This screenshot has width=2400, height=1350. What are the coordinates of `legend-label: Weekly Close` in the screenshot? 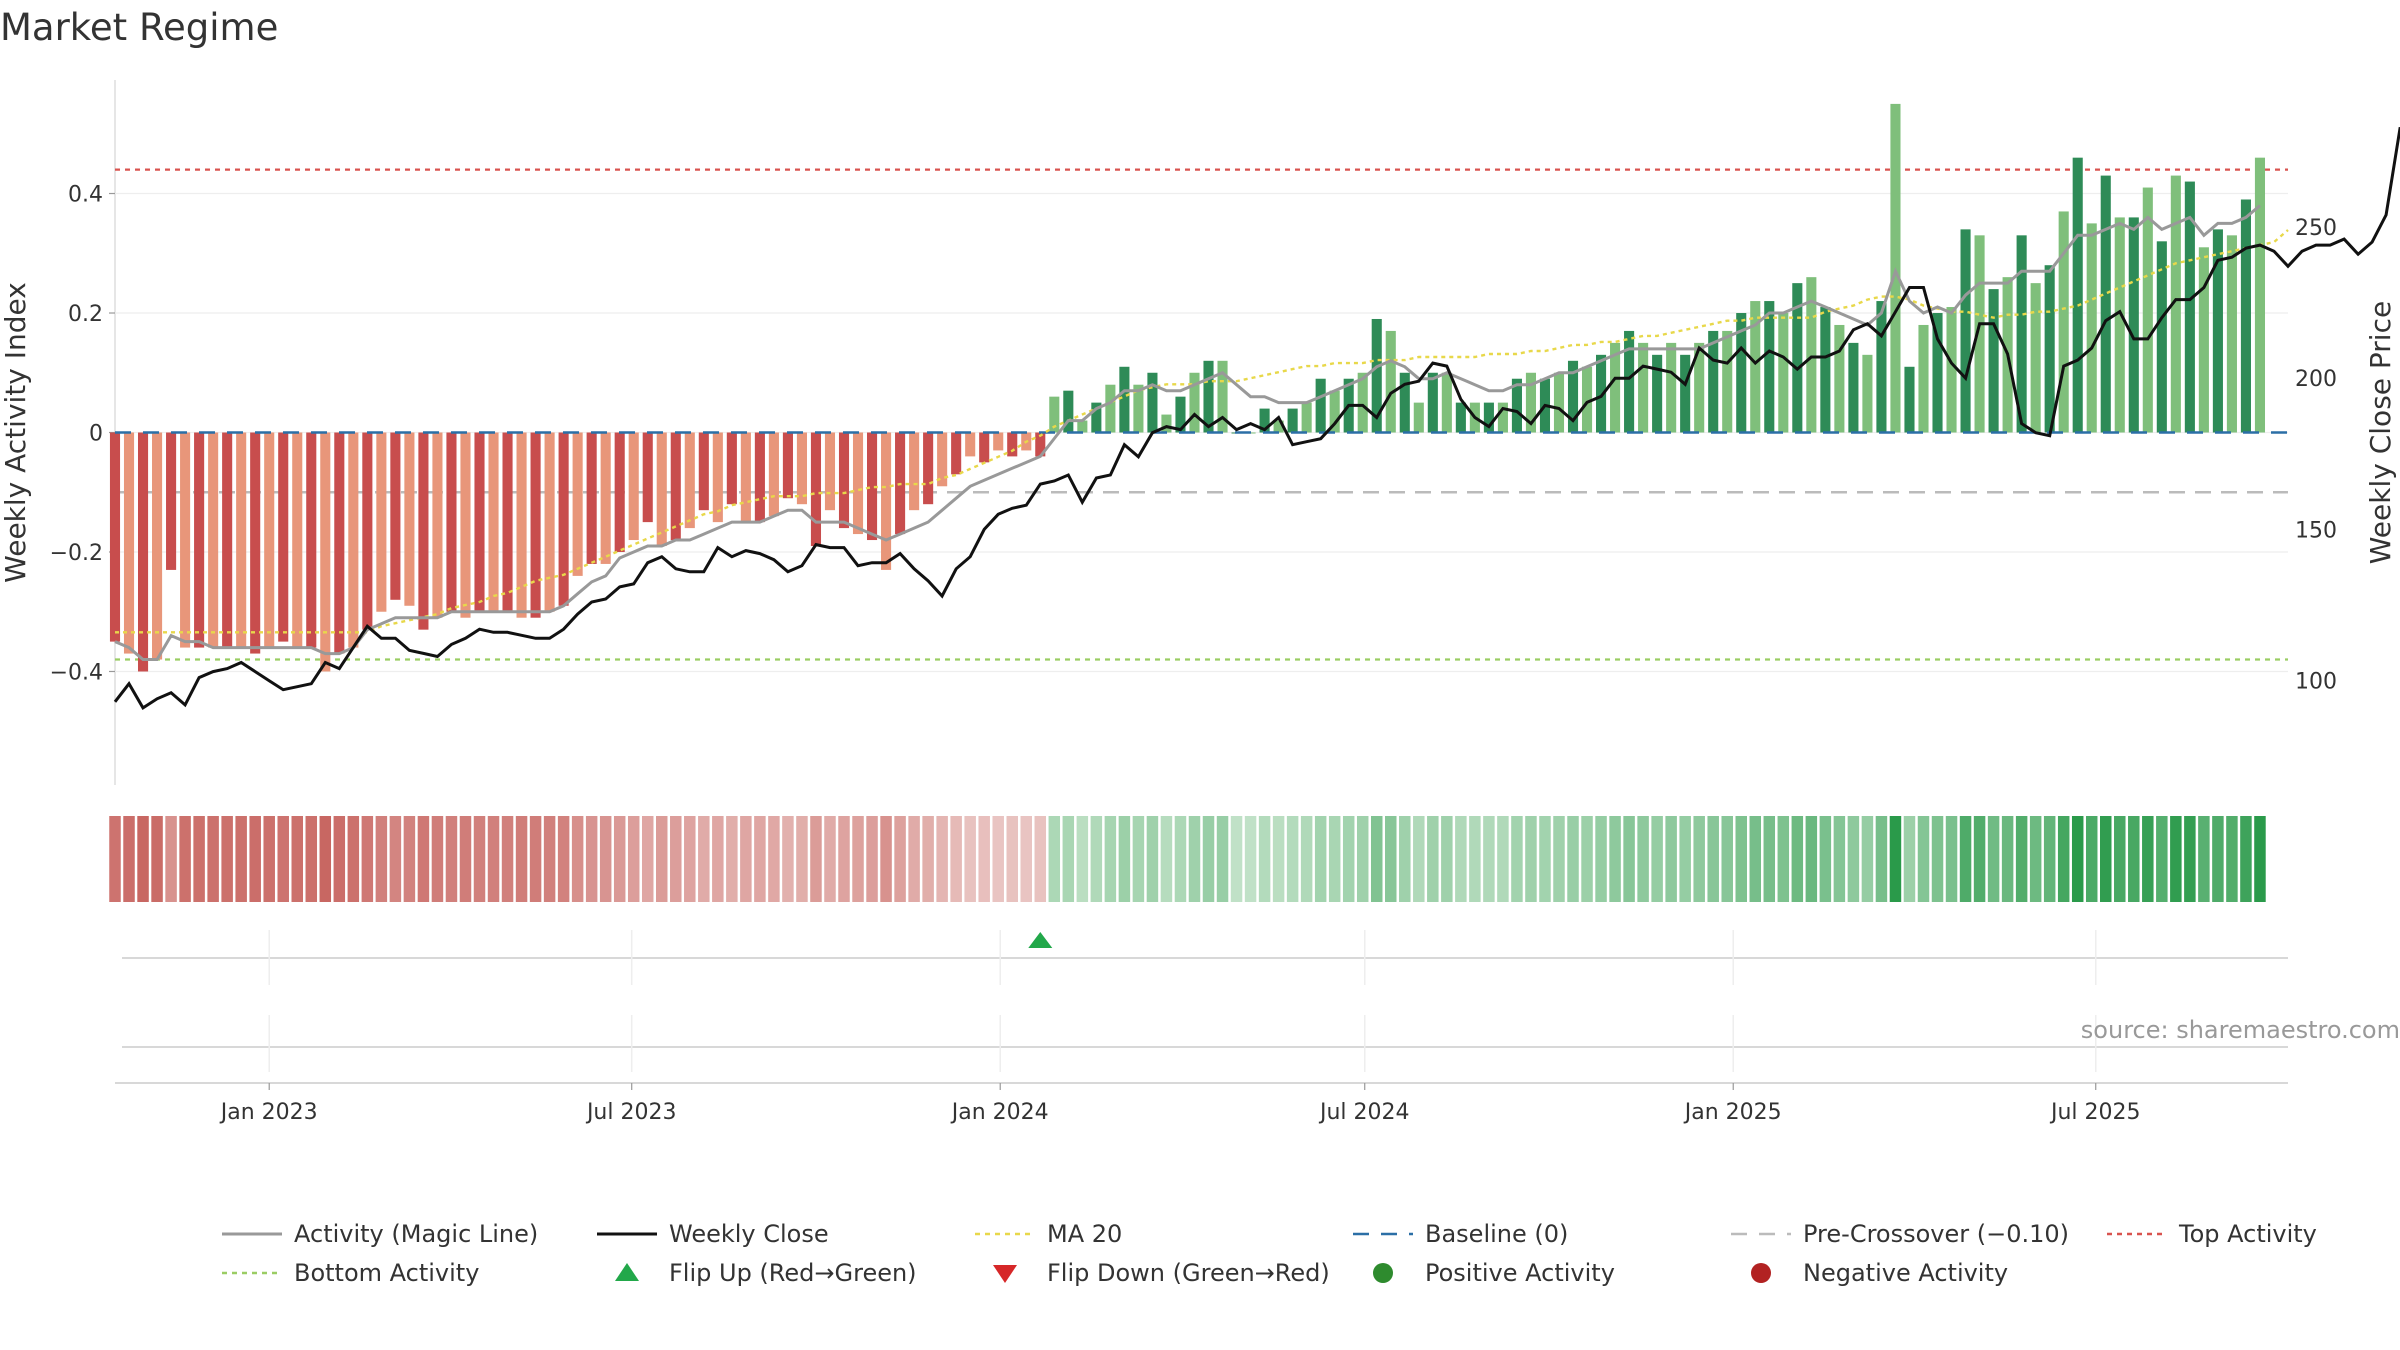 It's located at (749, 1234).